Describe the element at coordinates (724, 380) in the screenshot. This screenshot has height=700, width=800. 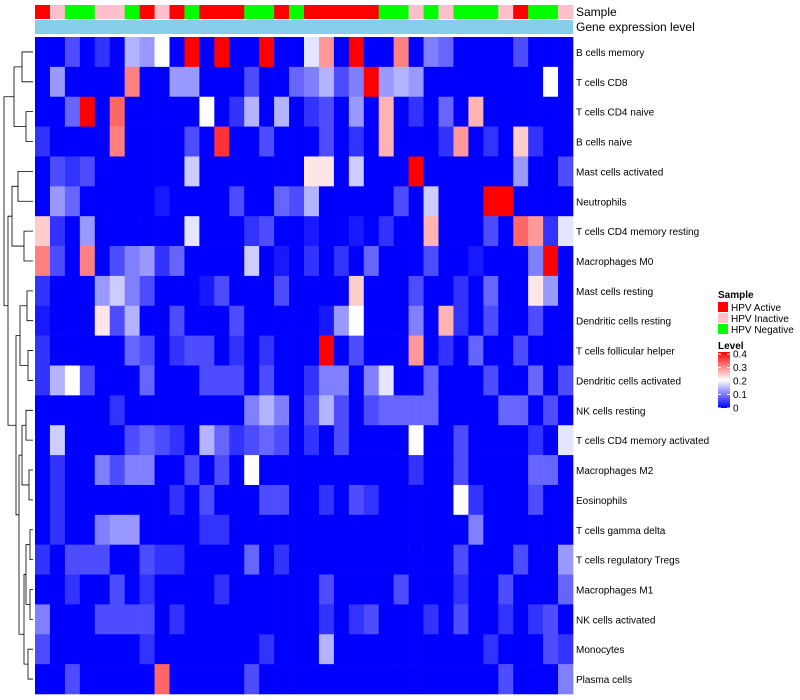
I see `legend-level-colorbar` at that location.